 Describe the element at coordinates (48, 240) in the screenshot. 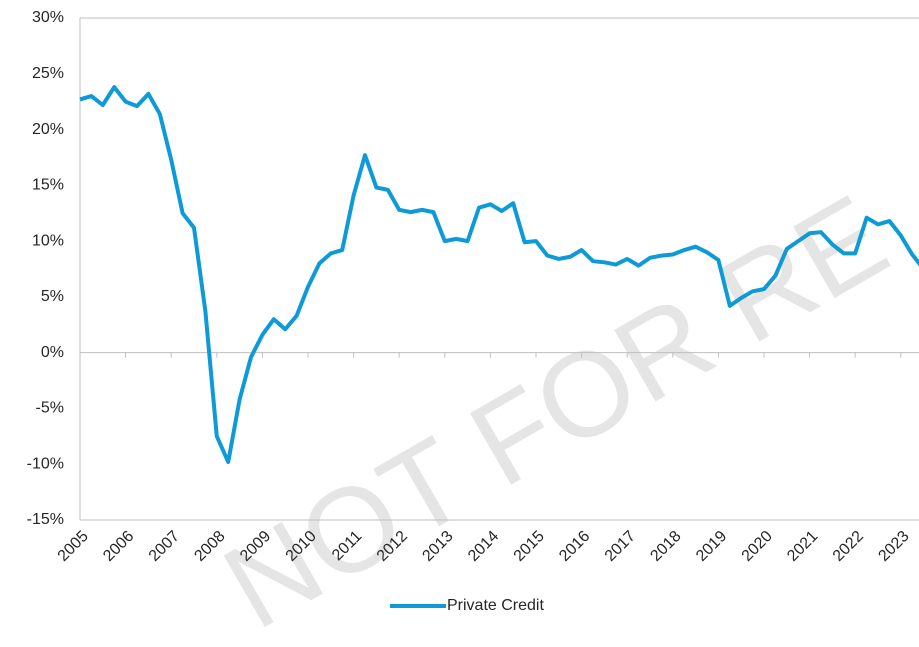

I see `y-tick-label: 10%` at that location.